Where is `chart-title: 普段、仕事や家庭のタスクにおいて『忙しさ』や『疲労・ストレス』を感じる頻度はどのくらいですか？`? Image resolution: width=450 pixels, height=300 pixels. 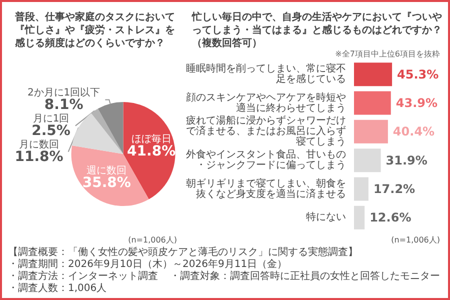 chart-title: 普段、仕事や家庭のタスクにおいて『忙しさ』や『疲労・ストレス』を感じる頻度はどのくらいですか？ is located at coordinates (94, 30).